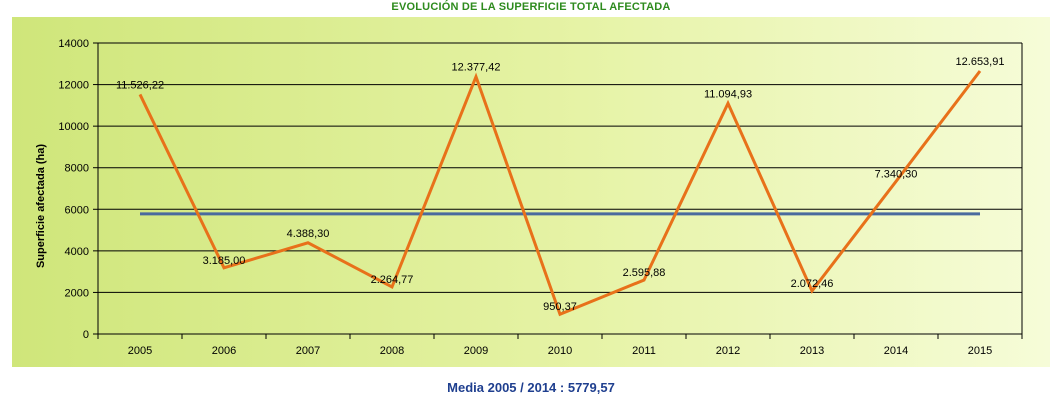  I want to click on data-label: 4.388,30, so click(308, 234).